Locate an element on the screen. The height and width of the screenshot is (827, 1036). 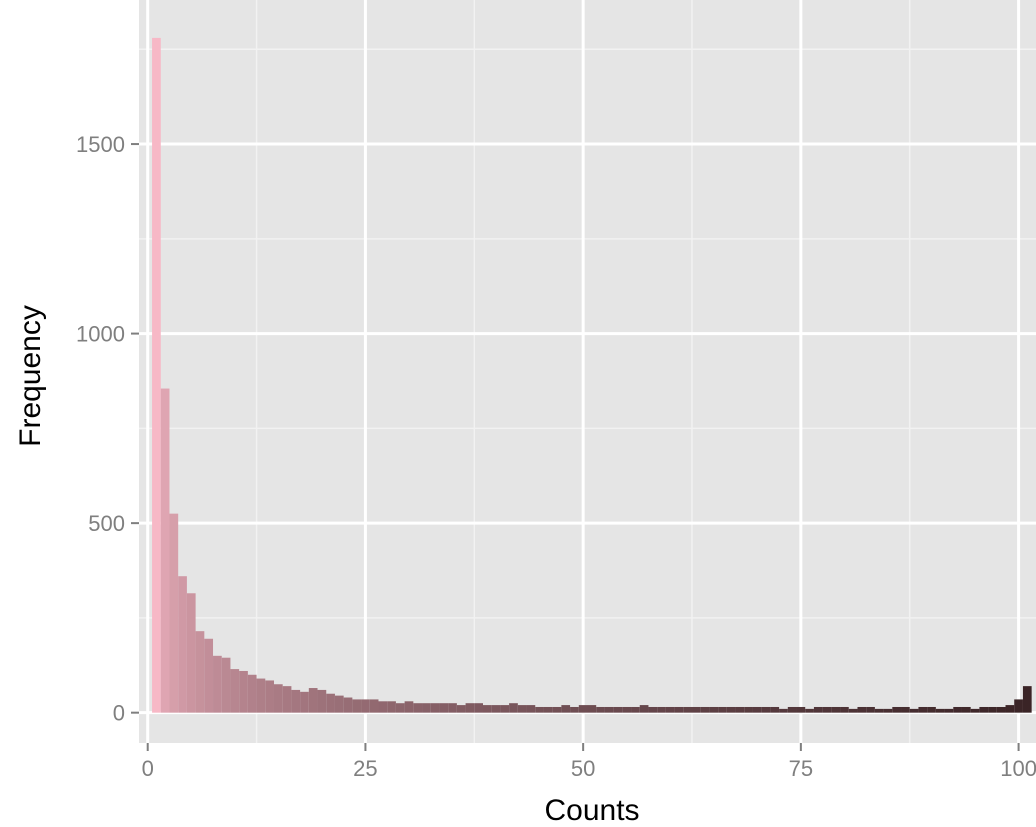
x-axis-title: Counts is located at coordinates (591, 810).